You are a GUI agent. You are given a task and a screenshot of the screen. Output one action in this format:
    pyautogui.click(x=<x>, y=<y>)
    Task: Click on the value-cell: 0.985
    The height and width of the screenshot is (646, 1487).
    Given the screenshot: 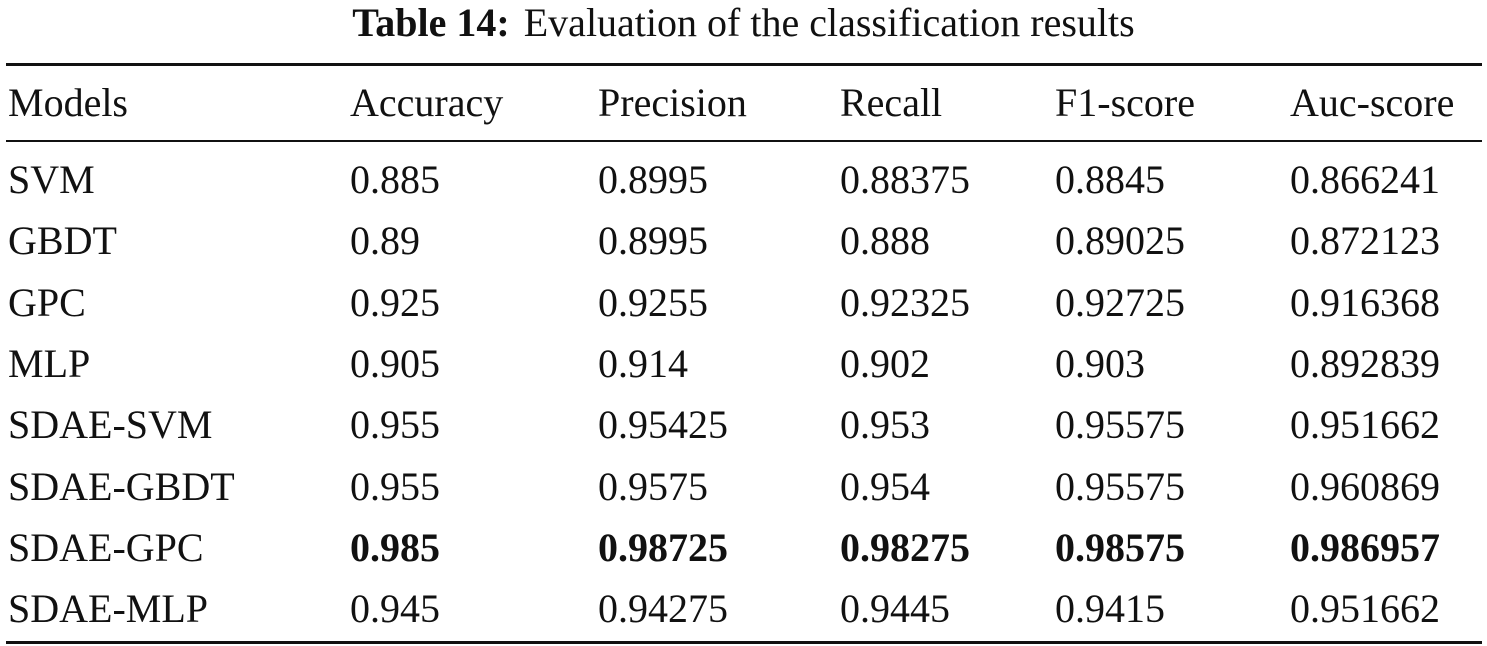 What is the action you would take?
    pyautogui.click(x=395, y=547)
    